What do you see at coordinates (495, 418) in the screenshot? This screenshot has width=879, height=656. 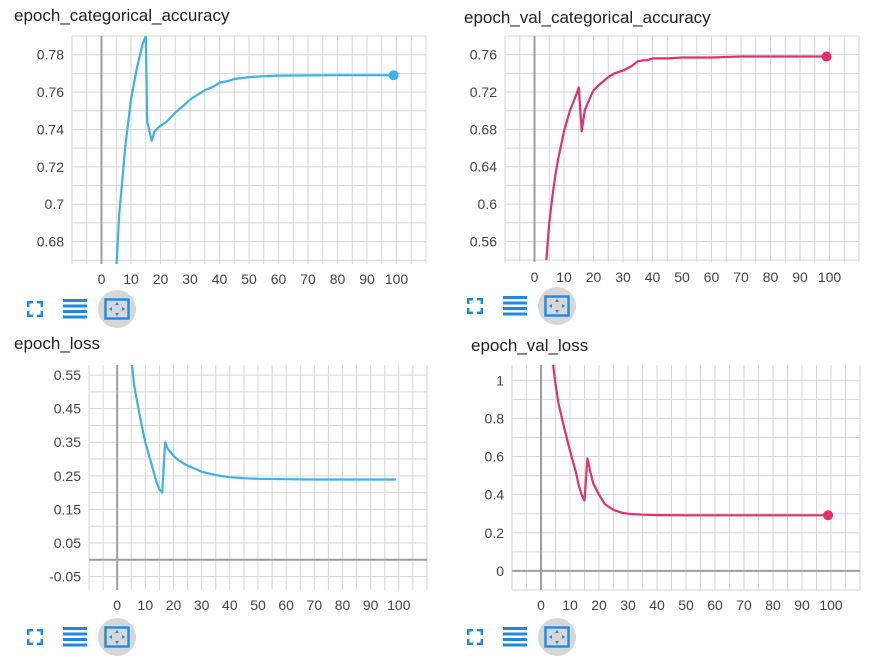 I see `y-tick-label: 0.8` at bounding box center [495, 418].